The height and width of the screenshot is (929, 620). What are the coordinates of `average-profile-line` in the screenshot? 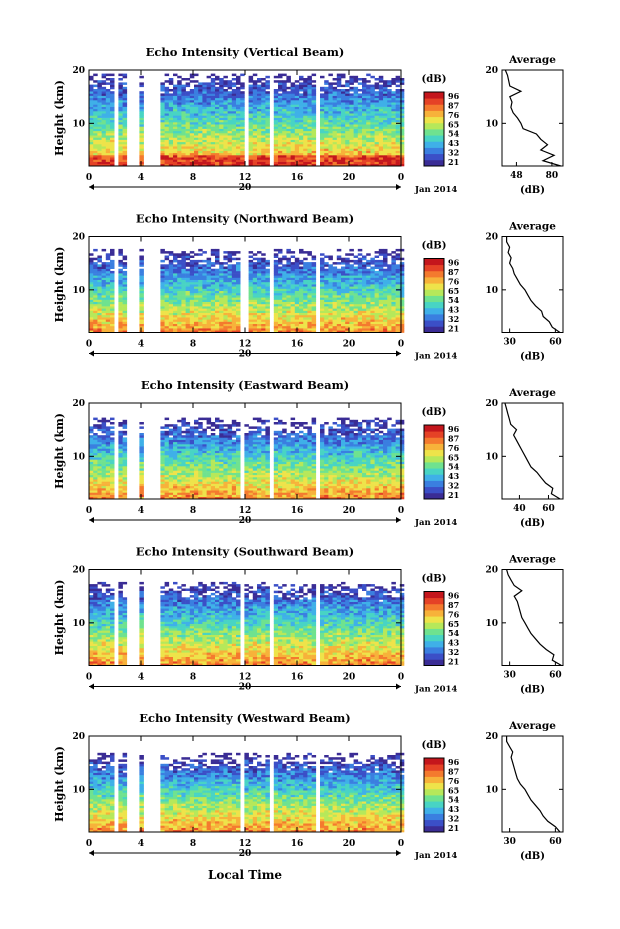 It's located at (533, 284).